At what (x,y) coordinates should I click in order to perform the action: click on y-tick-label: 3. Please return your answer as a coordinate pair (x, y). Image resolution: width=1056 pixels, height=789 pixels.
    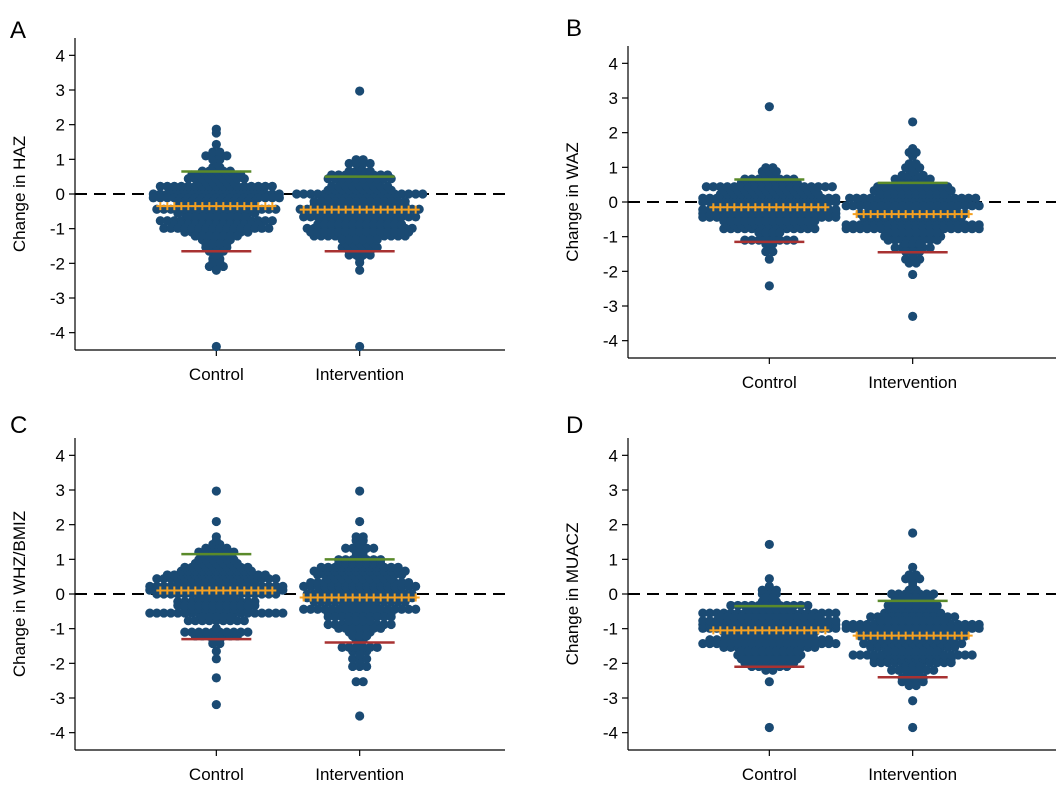
    Looking at the image, I should click on (60, 90).